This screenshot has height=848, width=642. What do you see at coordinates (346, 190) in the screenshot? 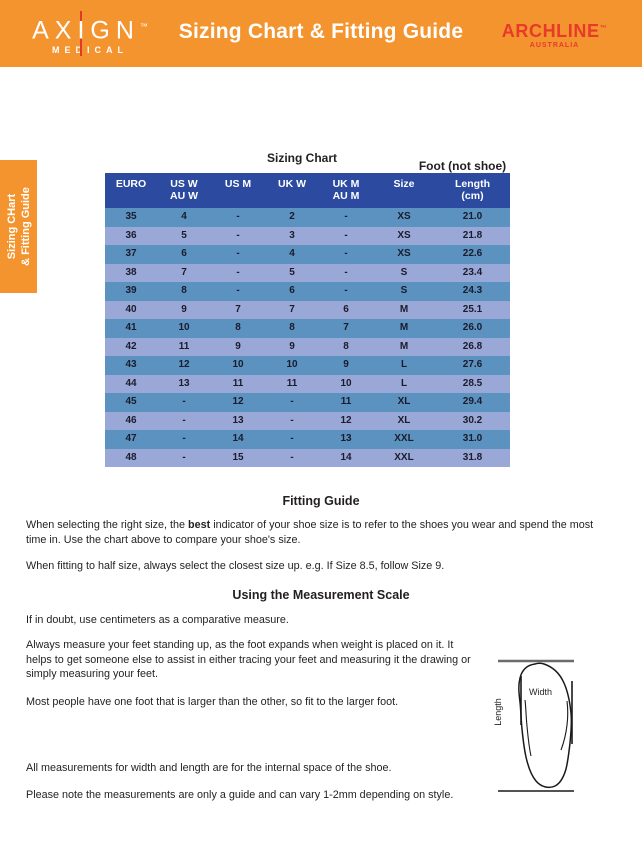
I see `table-column-header-uk-m: UK M AU M` at bounding box center [346, 190].